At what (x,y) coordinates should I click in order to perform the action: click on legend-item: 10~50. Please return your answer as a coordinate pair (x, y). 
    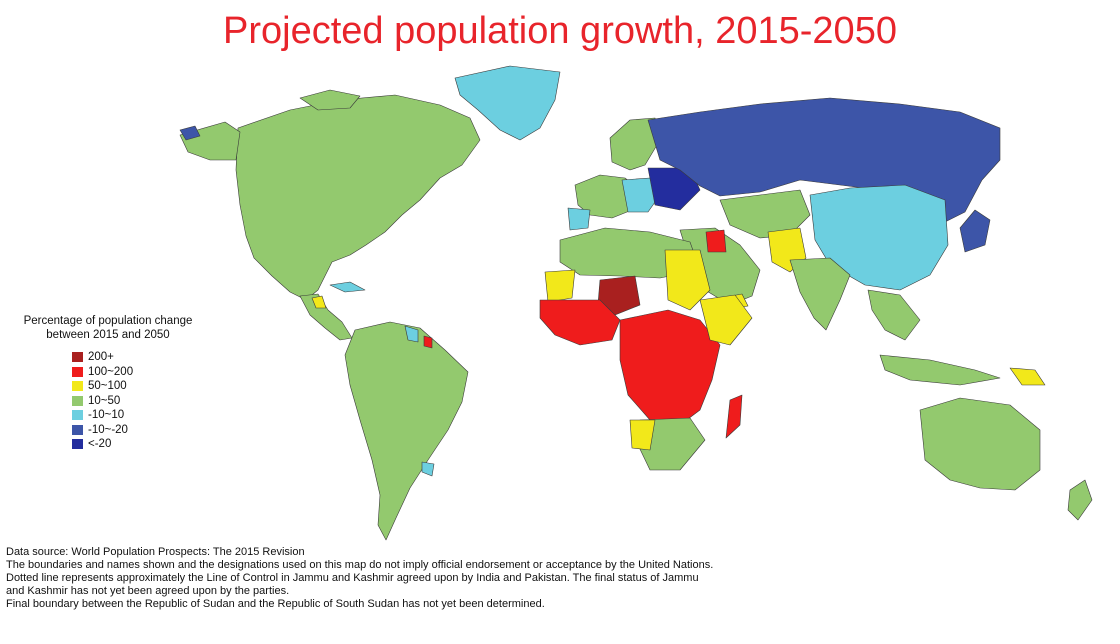
    Looking at the image, I should click on (140, 401).